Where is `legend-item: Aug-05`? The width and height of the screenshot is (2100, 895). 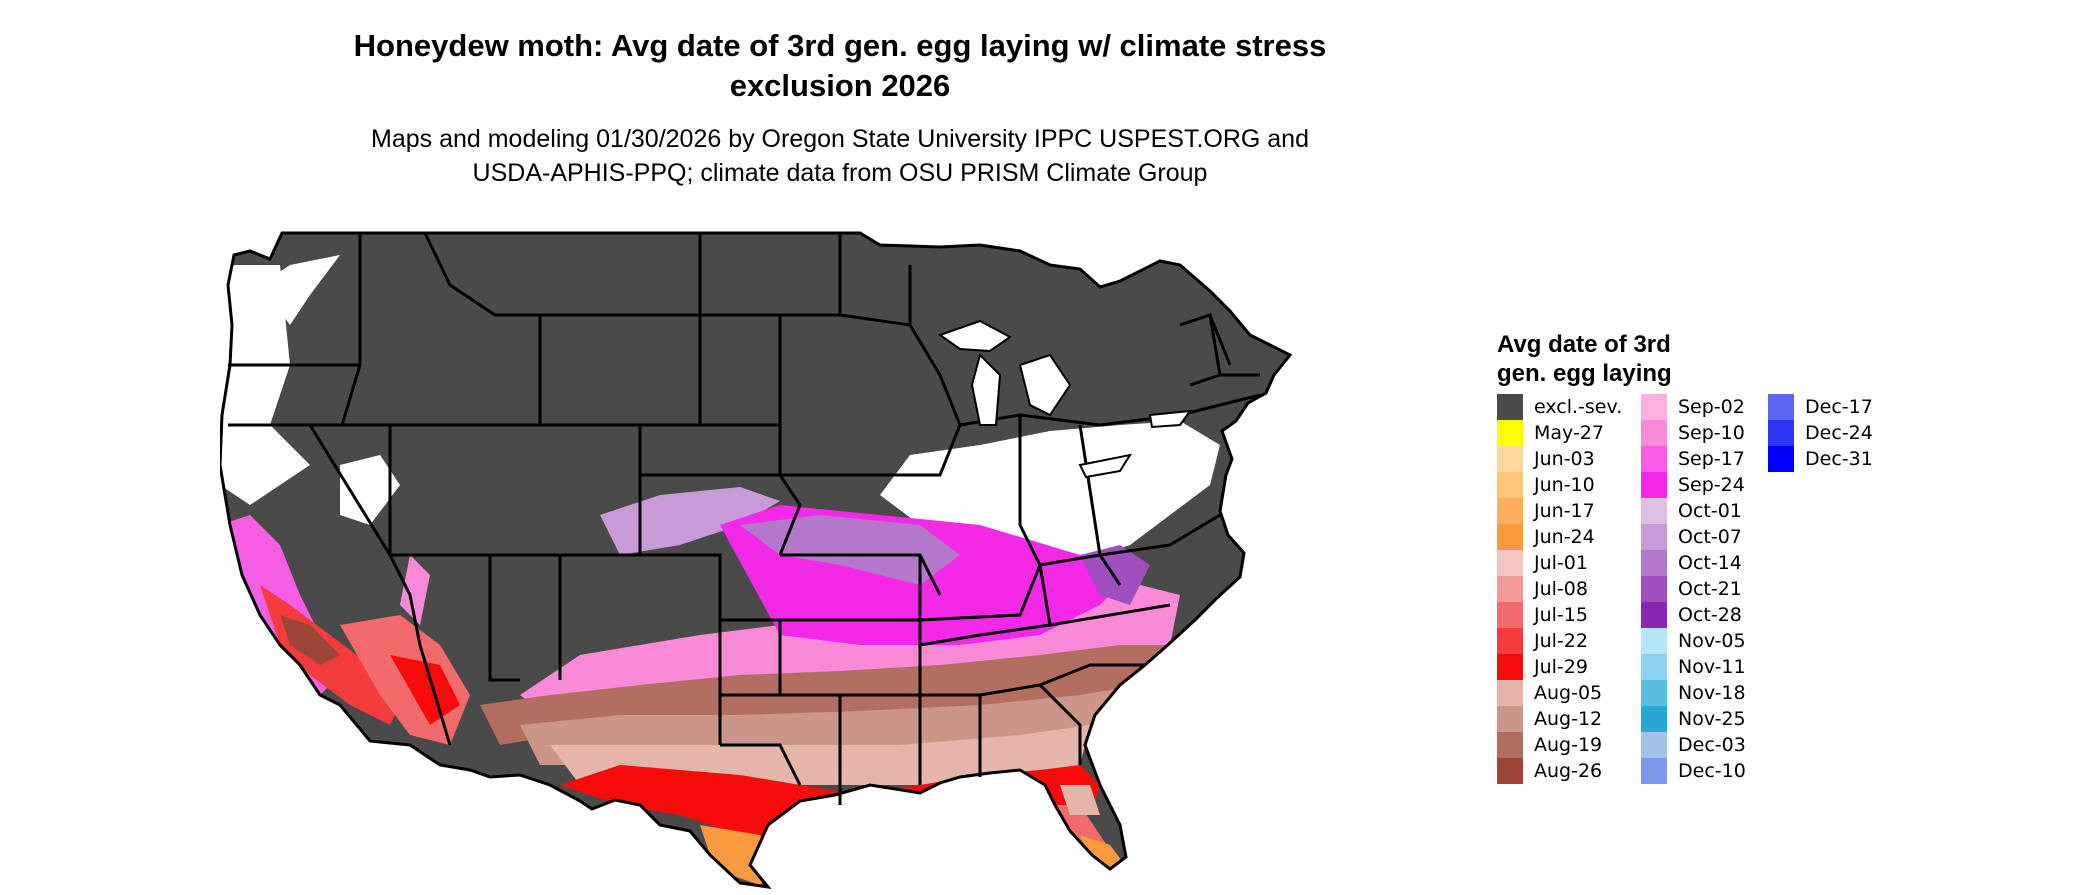
legend-item: Aug-05 is located at coordinates (1559, 693).